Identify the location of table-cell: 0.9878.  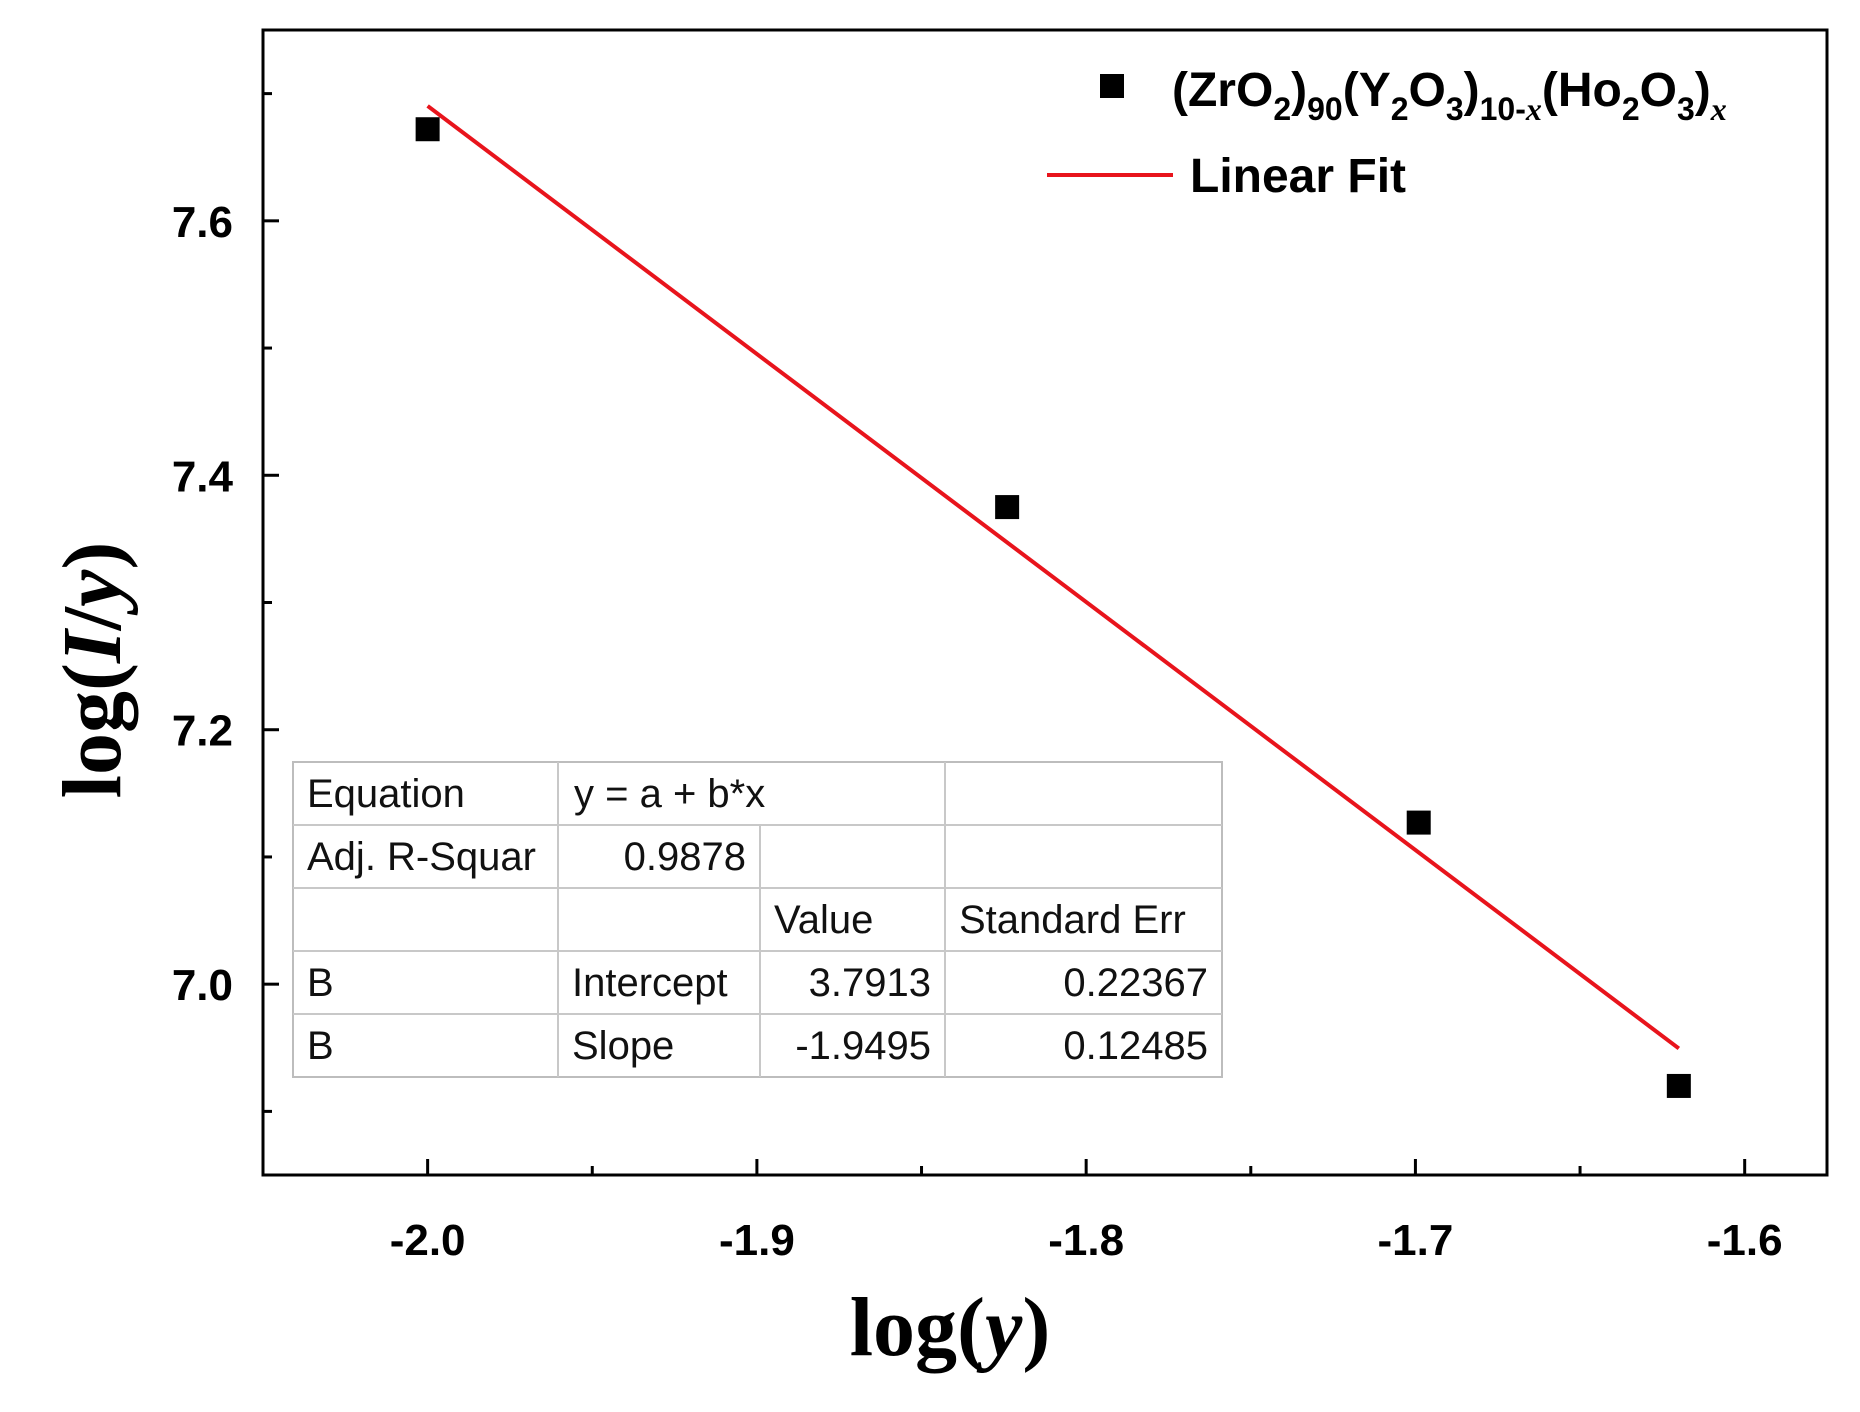
(685, 857).